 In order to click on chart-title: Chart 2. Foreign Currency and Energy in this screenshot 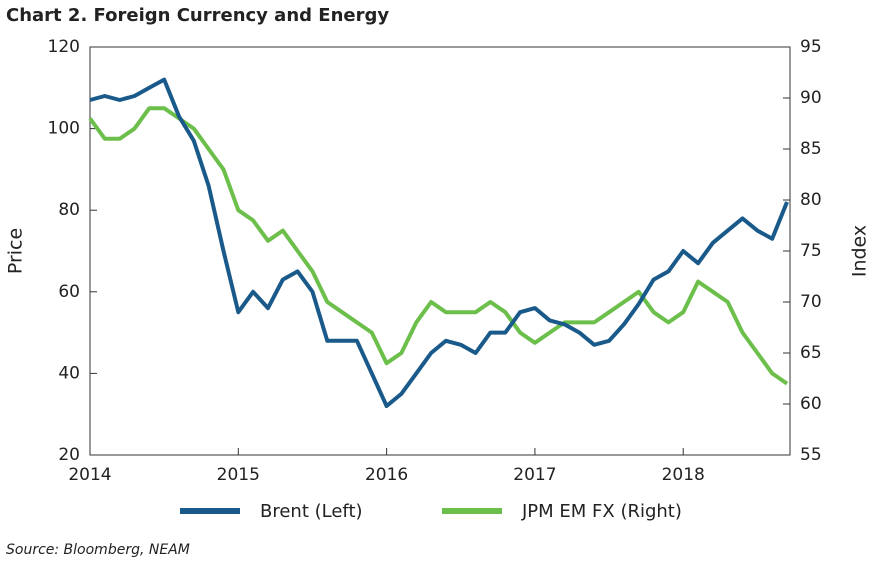, I will do `click(197, 15)`.